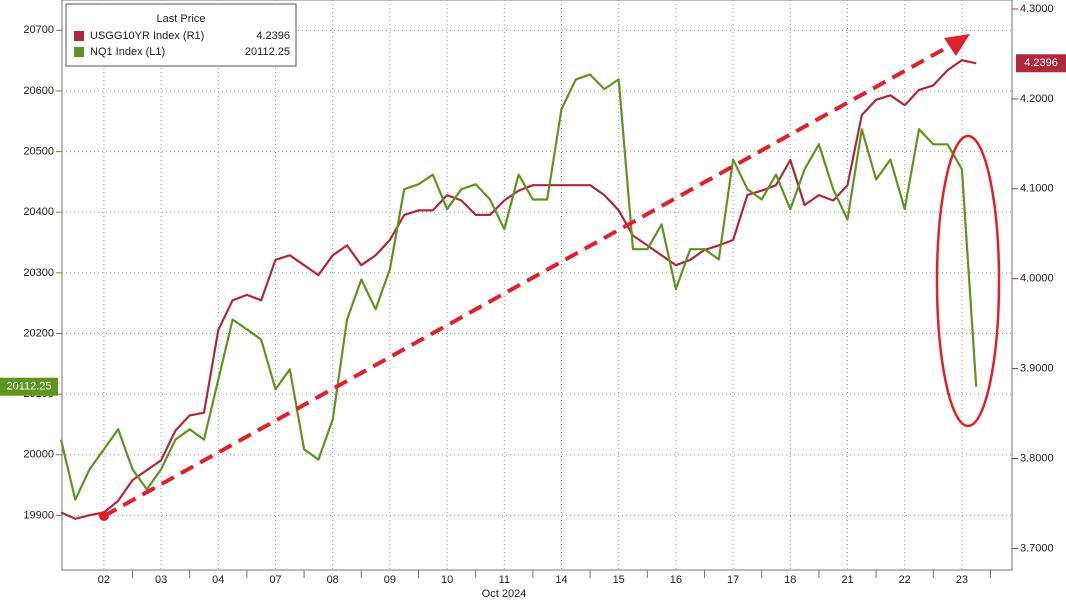  Describe the element at coordinates (38, 152) in the screenshot. I see `y-tick-label: 20500` at that location.